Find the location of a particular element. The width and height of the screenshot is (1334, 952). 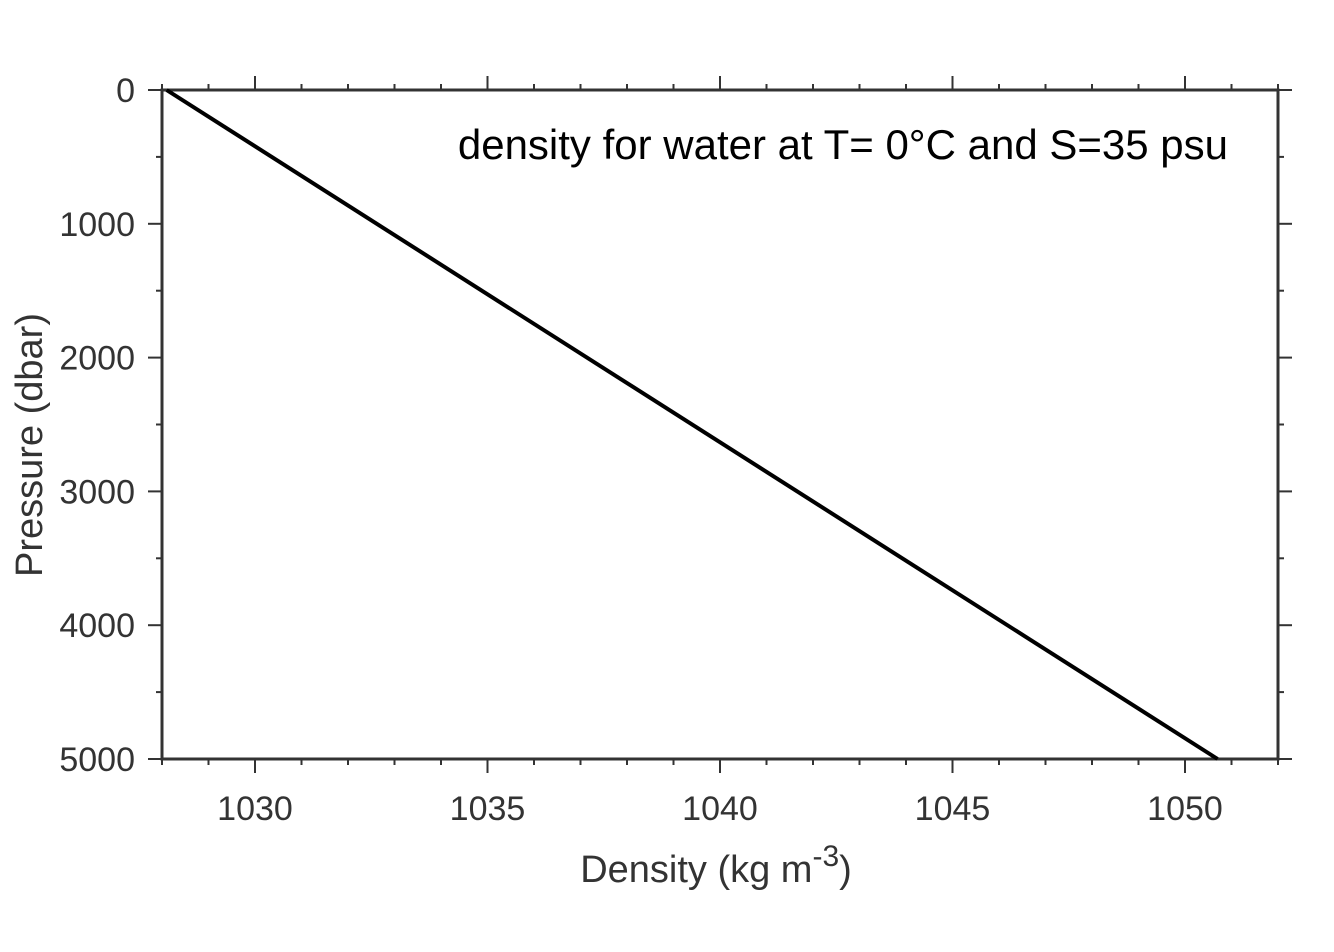

x-tick-labels: 1030 1035 1040 1045 1050 is located at coordinates (720, 809).